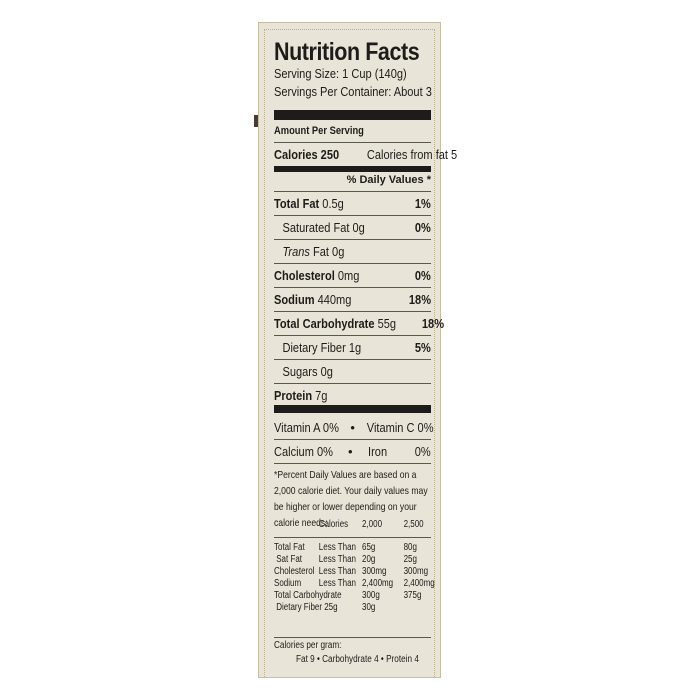 This screenshot has width=700, height=700. Describe the element at coordinates (423, 347) in the screenshot. I see `nutrient-dv: 5%` at that location.